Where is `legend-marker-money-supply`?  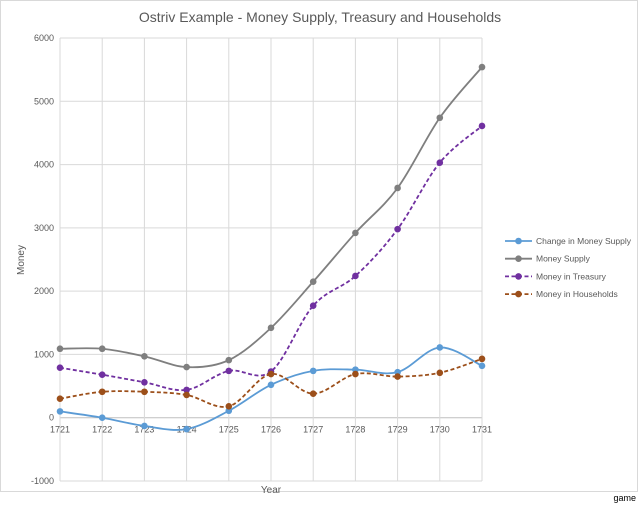
legend-marker-money-supply is located at coordinates (518, 258).